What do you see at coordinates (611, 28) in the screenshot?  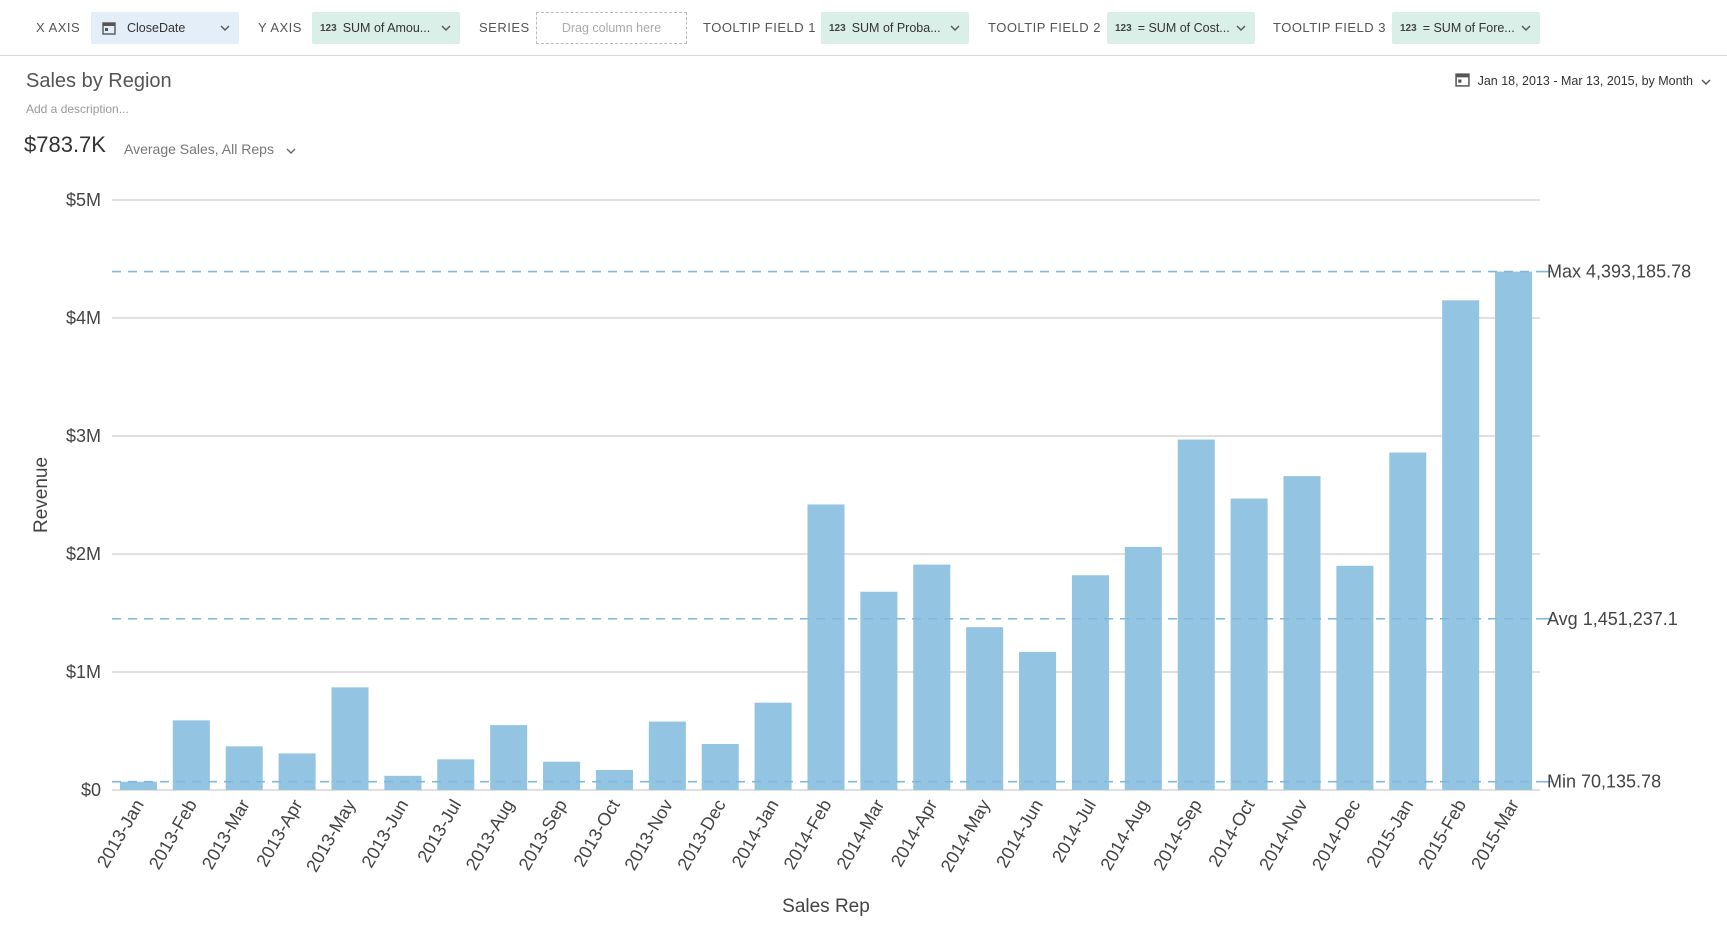 I see `series-dropzone: Drag column here` at bounding box center [611, 28].